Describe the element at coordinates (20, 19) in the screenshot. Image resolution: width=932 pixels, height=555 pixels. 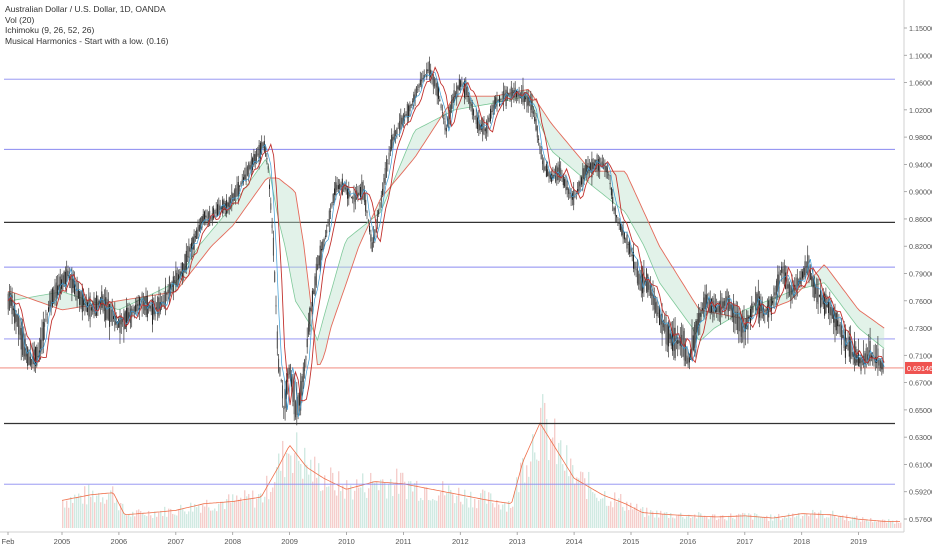
I see `legend-volume: Vol (20)` at that location.